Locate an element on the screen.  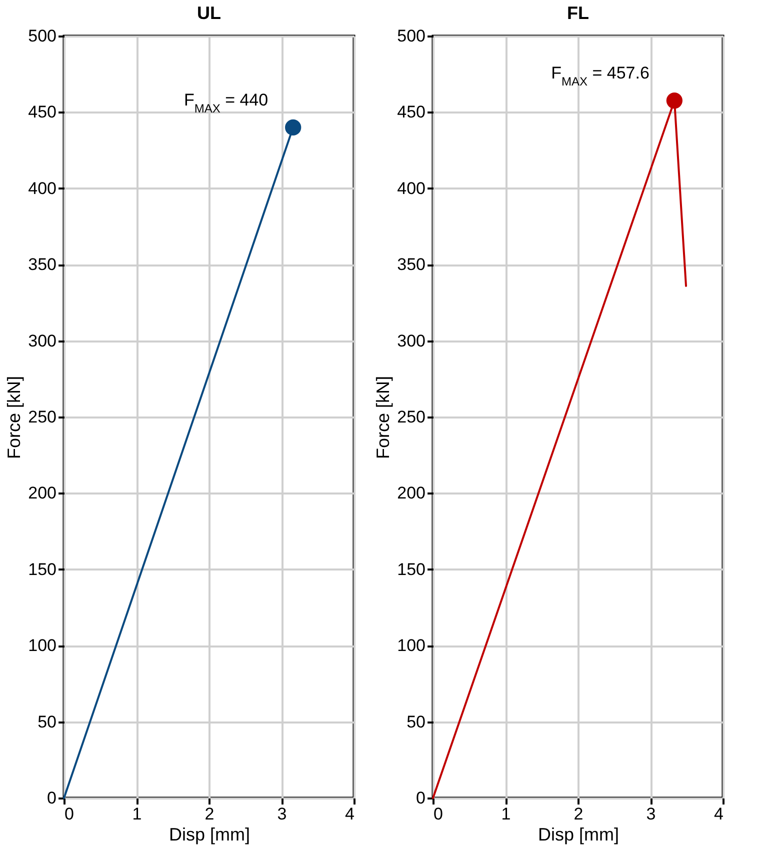
chart-title: FL is located at coordinates (578, 13).